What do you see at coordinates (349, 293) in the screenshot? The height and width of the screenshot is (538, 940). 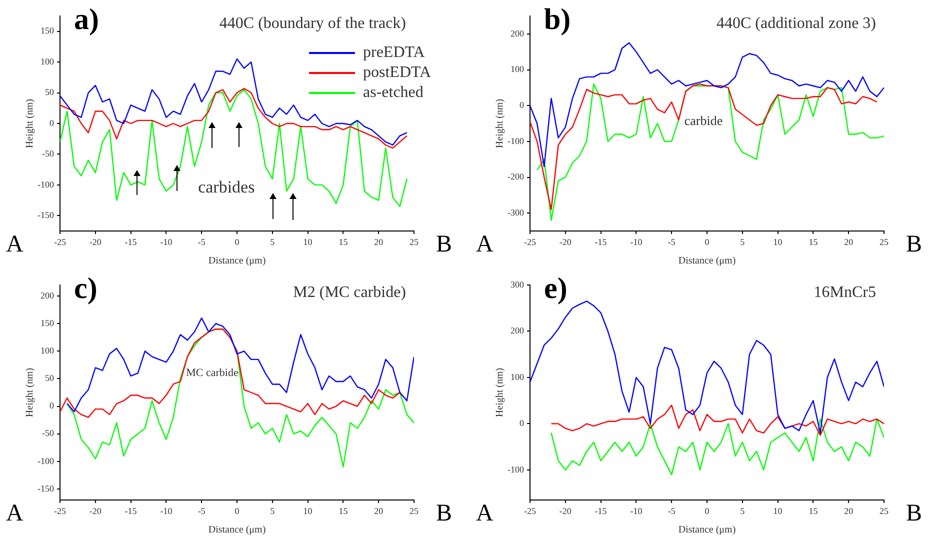 I see `chart-title: M2 (MC carbide)` at bounding box center [349, 293].